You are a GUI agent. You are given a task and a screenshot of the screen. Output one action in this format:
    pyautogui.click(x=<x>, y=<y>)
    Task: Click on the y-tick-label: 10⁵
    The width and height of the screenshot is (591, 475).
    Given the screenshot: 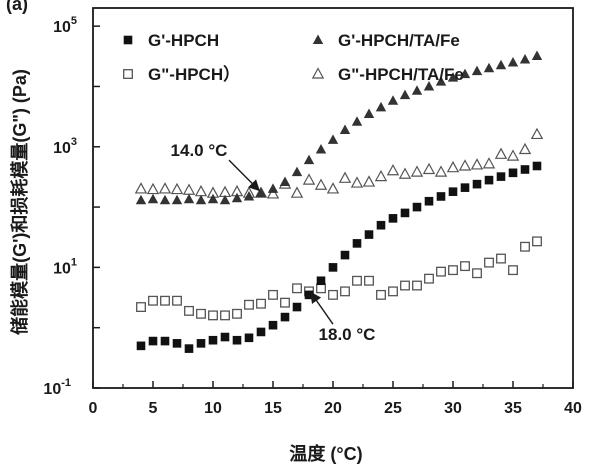 What is the action you would take?
    pyautogui.click(x=65, y=25)
    